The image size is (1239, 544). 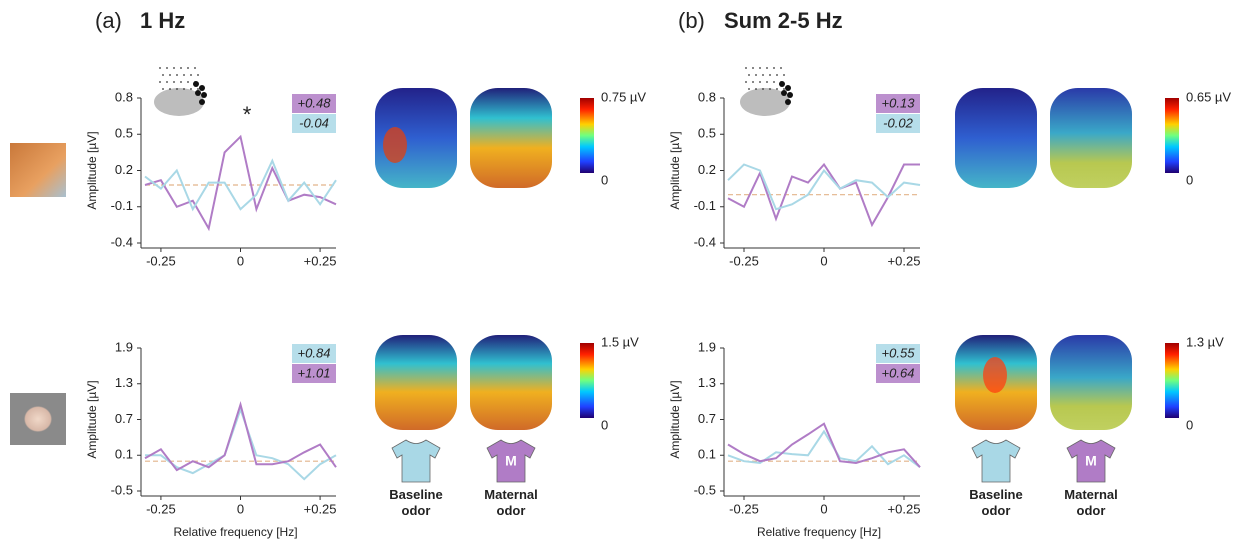 I want to click on x-tick-label: -0.25, so click(x=161, y=260).